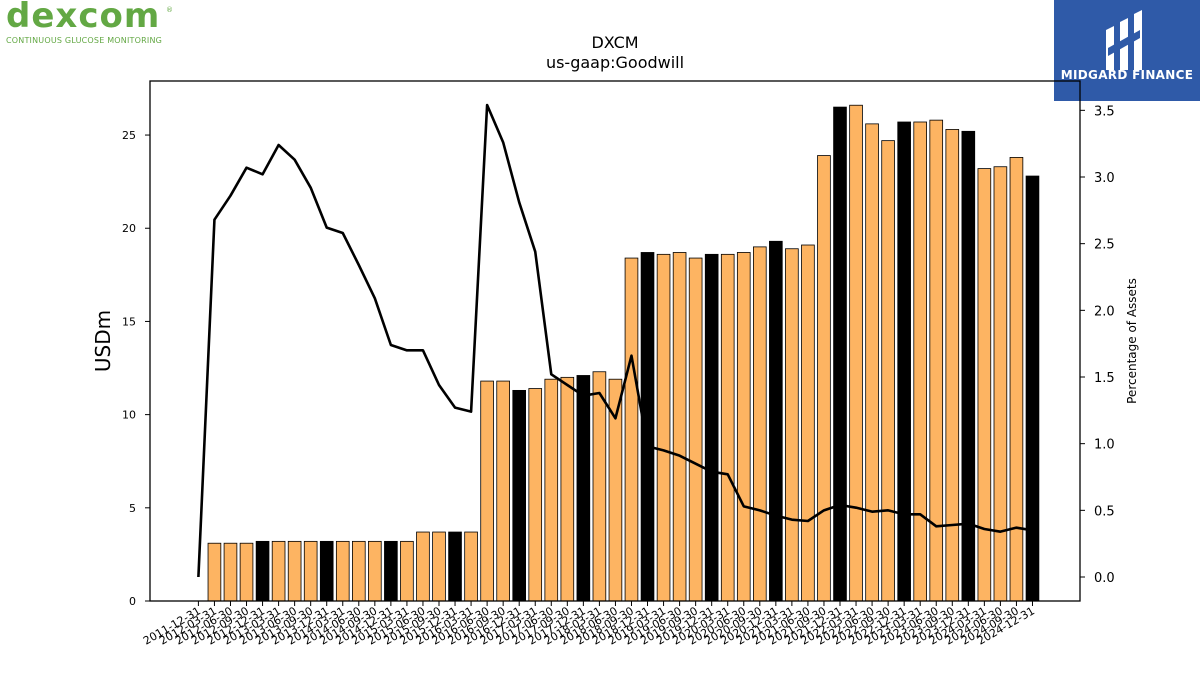 This screenshot has width=1200, height=675. Describe the element at coordinates (1104, 111) in the screenshot. I see `y2-tick-label: 3.5` at that location.